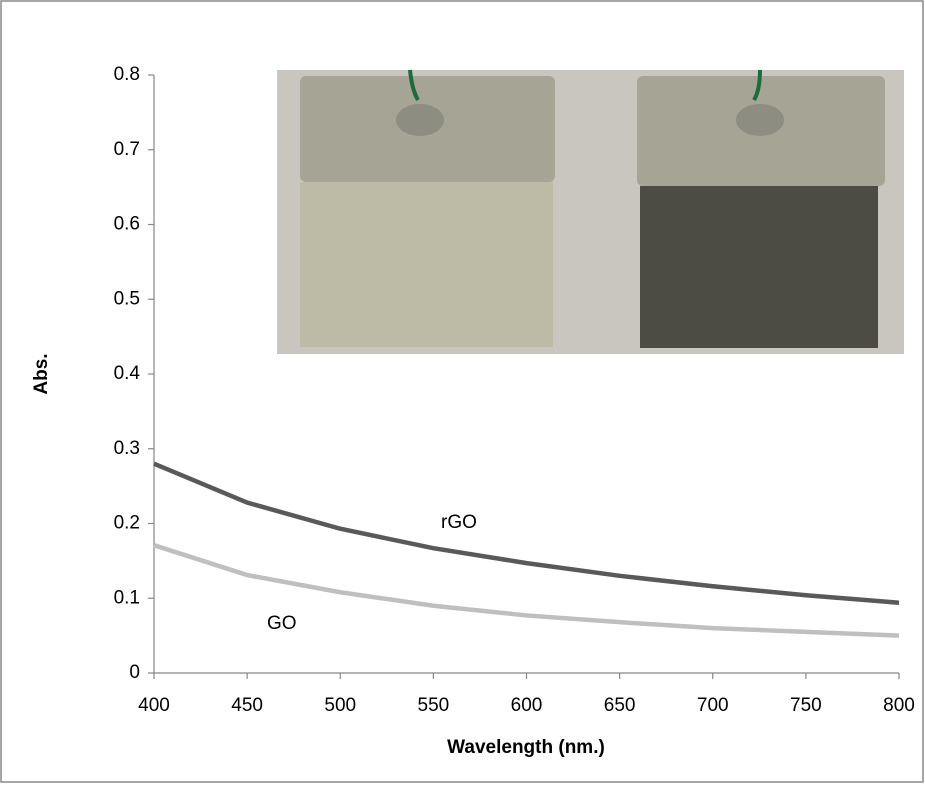 The width and height of the screenshot is (925, 789). I want to click on x-tick-label: 750, so click(806, 705).